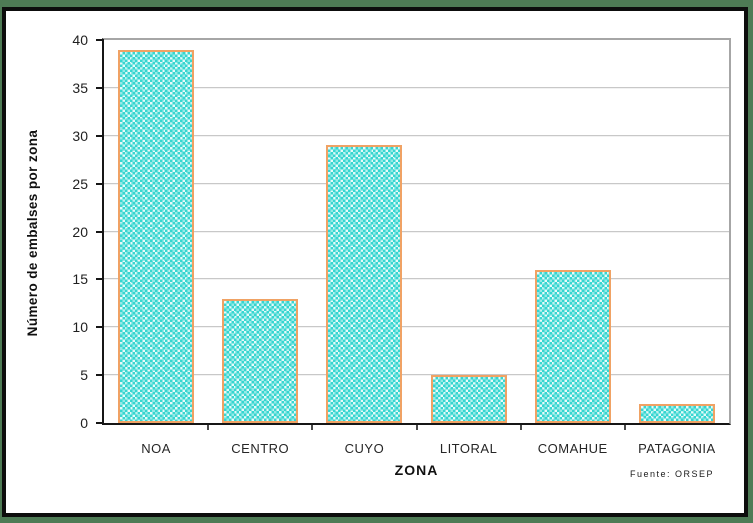 This screenshot has height=523, width=753. I want to click on y-tick-label-15: 15, so click(80, 279).